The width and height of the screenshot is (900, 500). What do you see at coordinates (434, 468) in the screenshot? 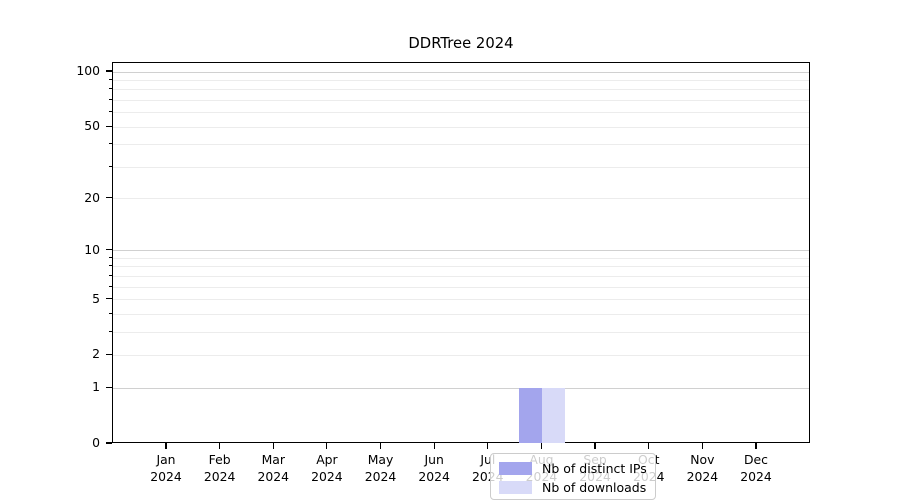
I see `x-tick-label: Jun 2024` at bounding box center [434, 468].